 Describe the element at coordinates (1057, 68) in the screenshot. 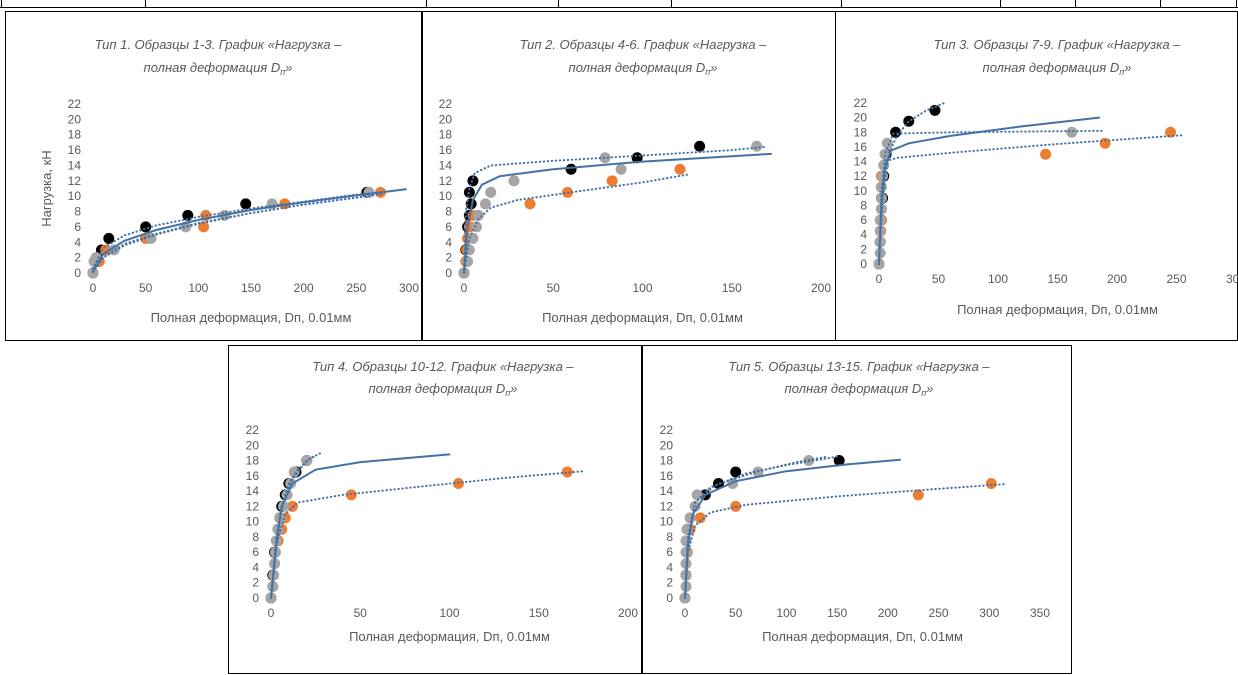

I see `chart-3-title-line-2: полная деформация Dп»` at that location.